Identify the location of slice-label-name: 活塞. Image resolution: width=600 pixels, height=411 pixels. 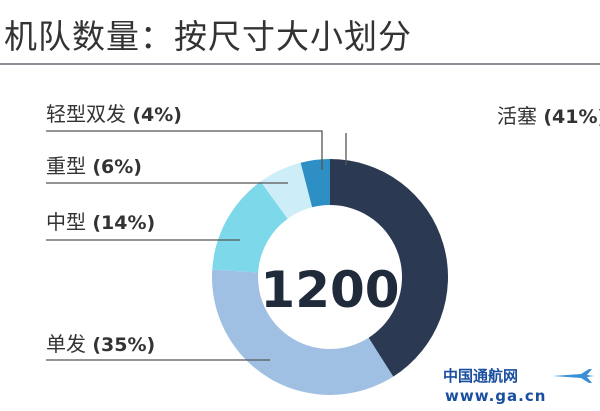
(520, 116).